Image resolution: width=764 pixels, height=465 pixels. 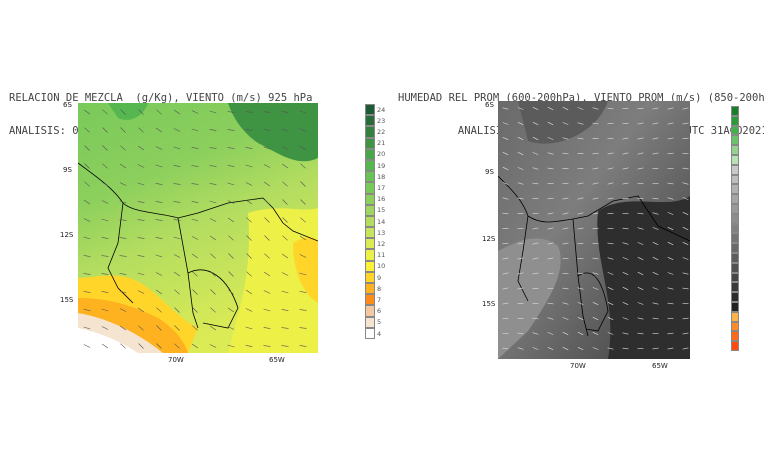 I want to click on right-wind-vectors, so click(x=595, y=228).